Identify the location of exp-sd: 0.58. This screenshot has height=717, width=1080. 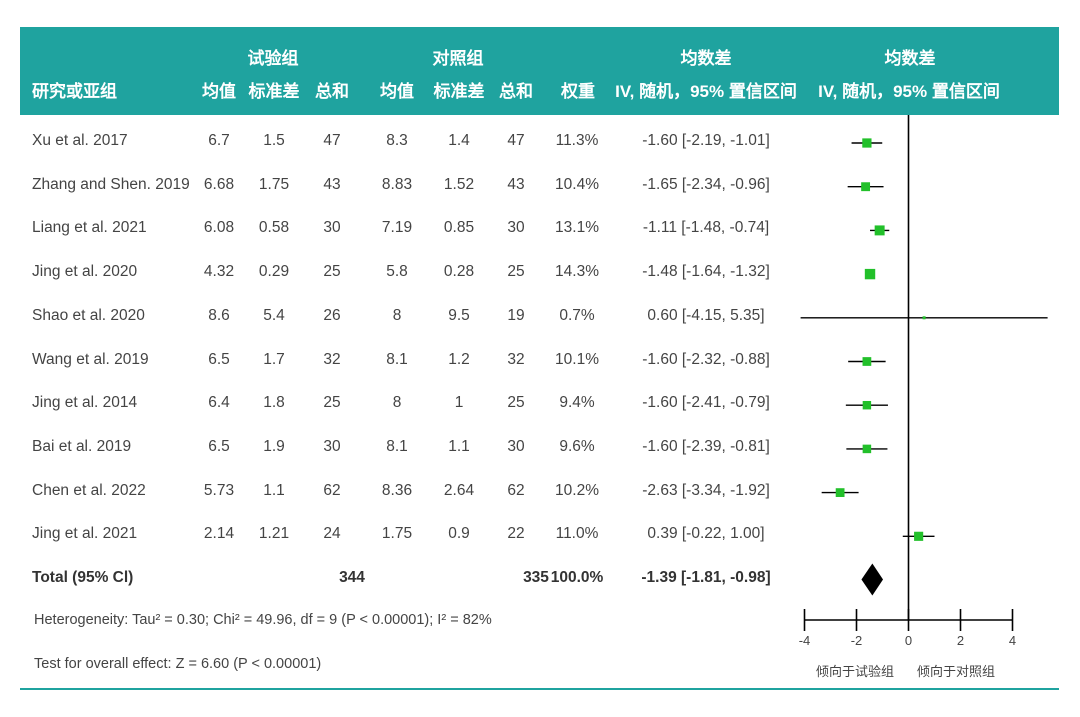
(274, 228).